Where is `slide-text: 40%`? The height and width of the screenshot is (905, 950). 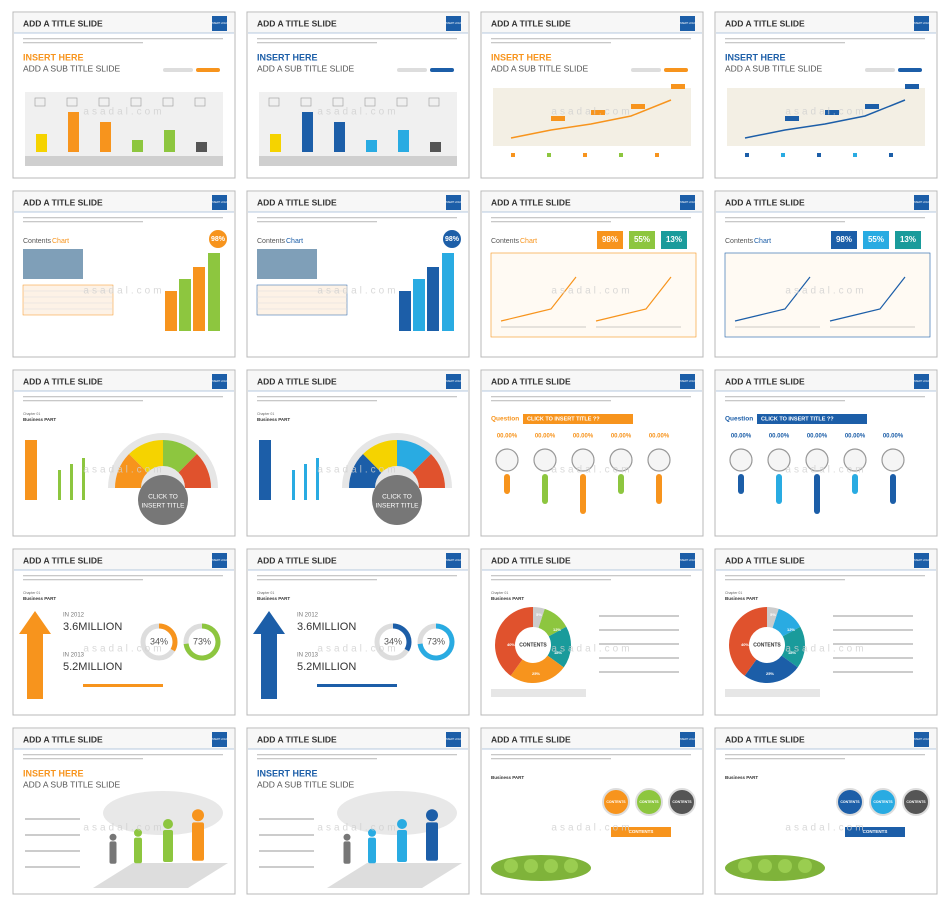
slide-text: 40% is located at coordinates (511, 644).